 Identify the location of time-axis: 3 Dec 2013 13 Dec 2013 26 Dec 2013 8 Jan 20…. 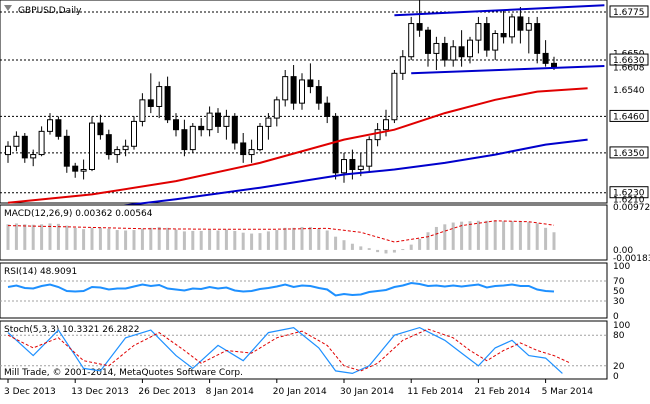
(298, 388).